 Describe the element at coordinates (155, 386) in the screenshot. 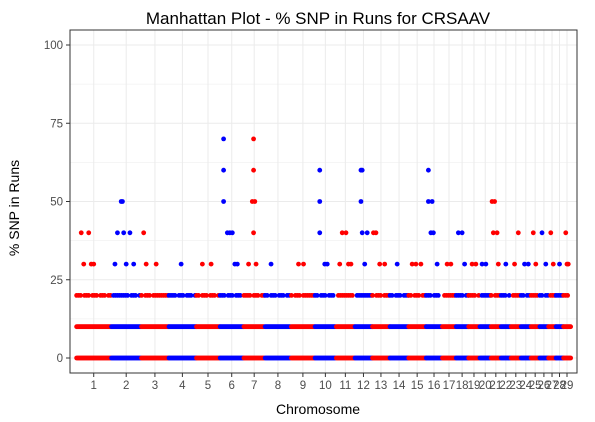

I see `x-tick-label: 3` at that location.